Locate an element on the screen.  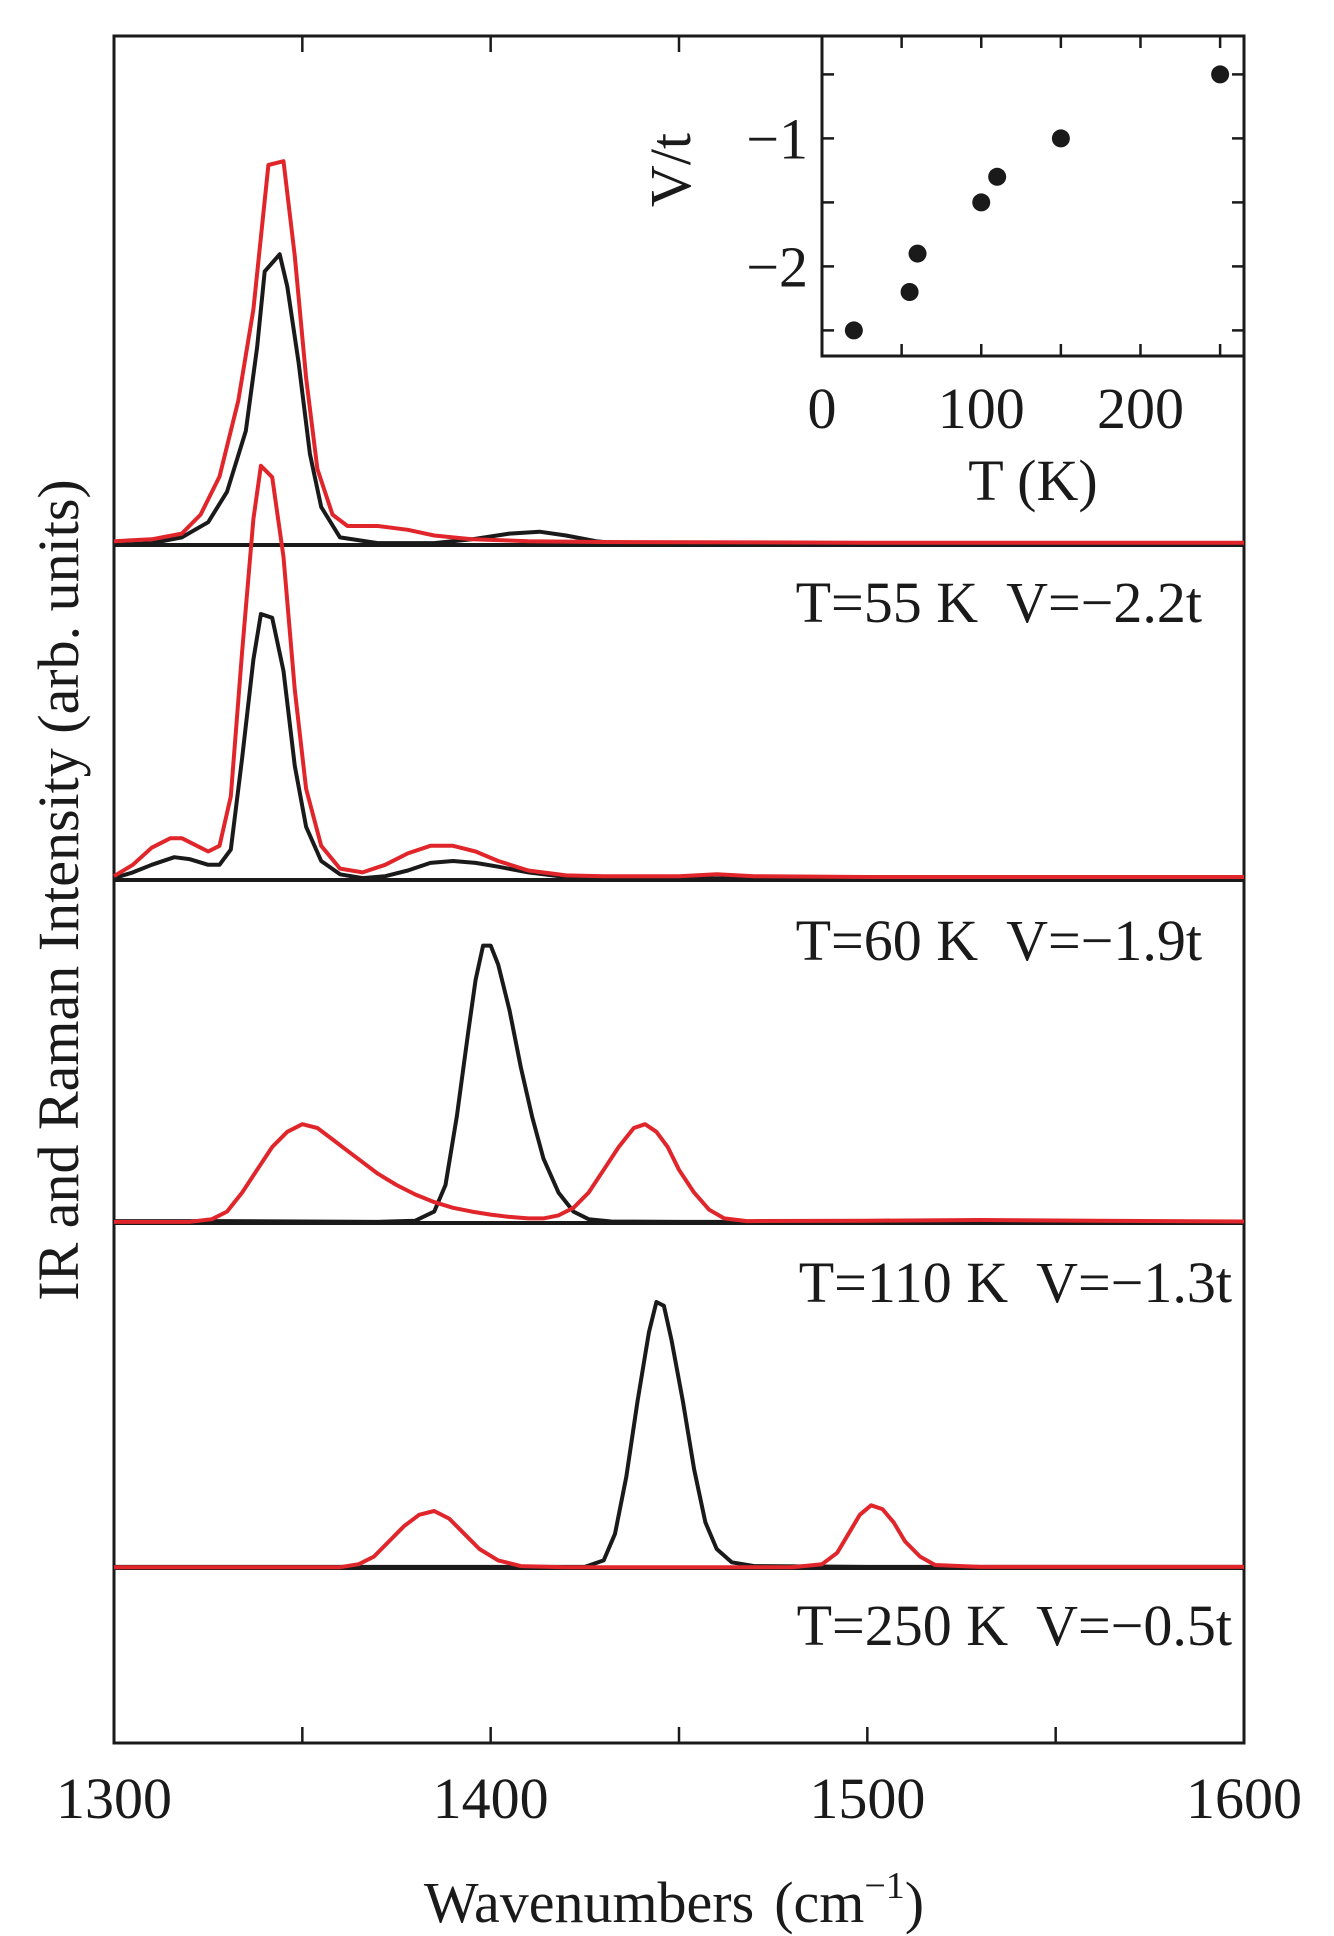
inset-frame is located at coordinates (1033, 196).